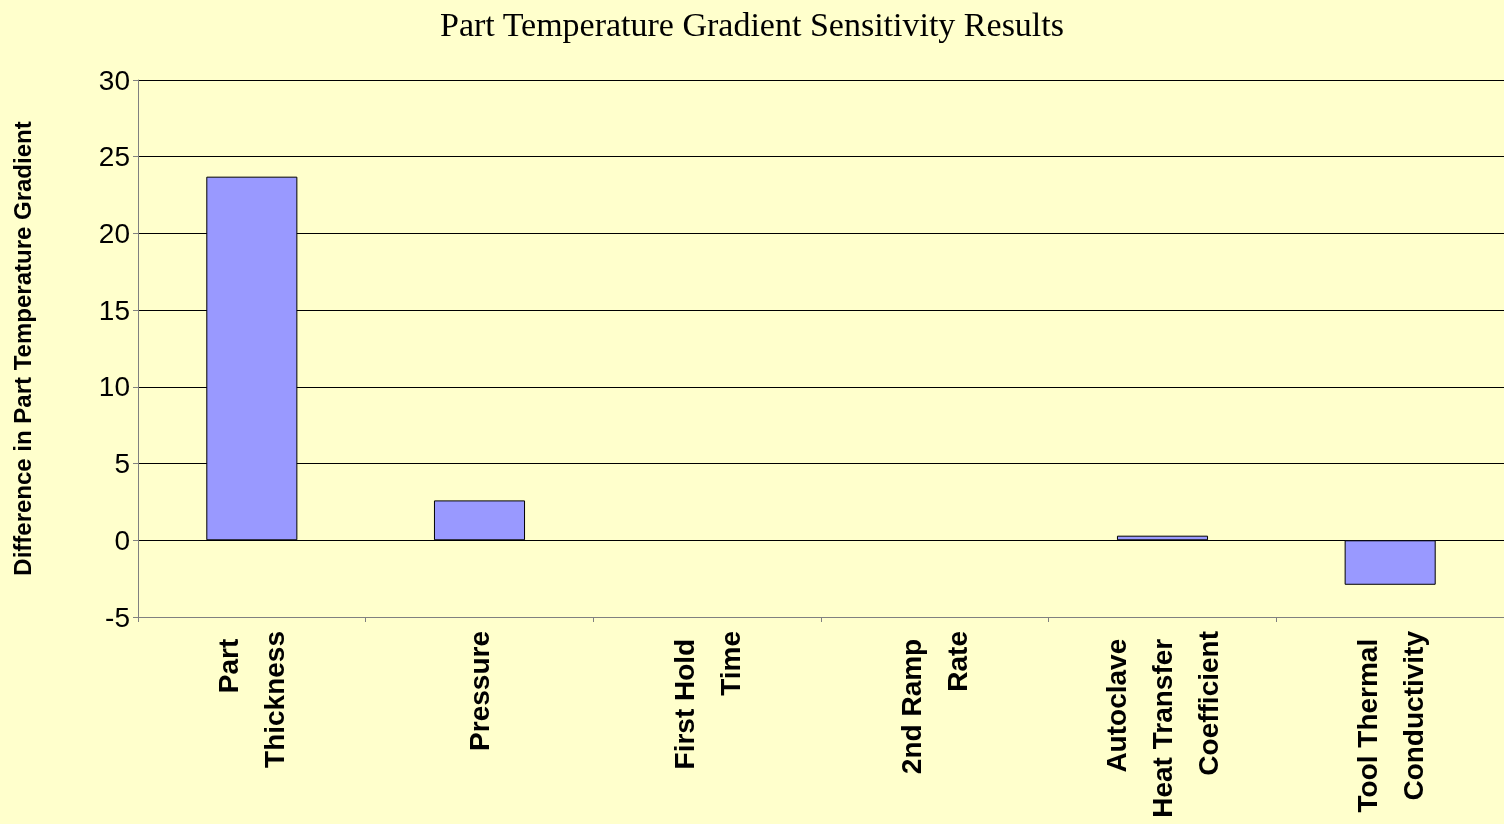 This screenshot has width=1504, height=824. Describe the element at coordinates (22, 348) in the screenshot. I see `y-axis-title: Difference in Part Temperature Gradient` at that location.